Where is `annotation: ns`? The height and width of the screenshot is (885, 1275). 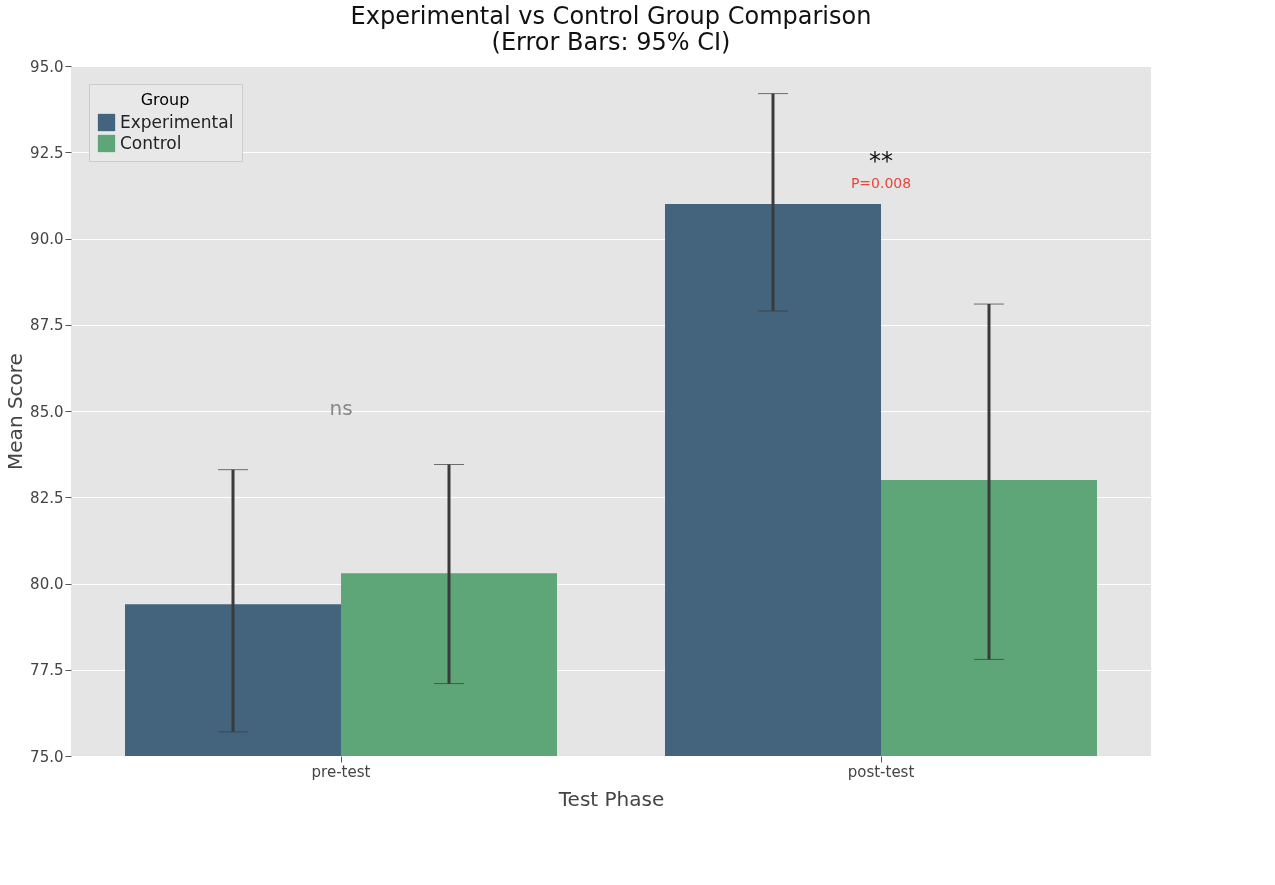 annotation: ns is located at coordinates (341, 408).